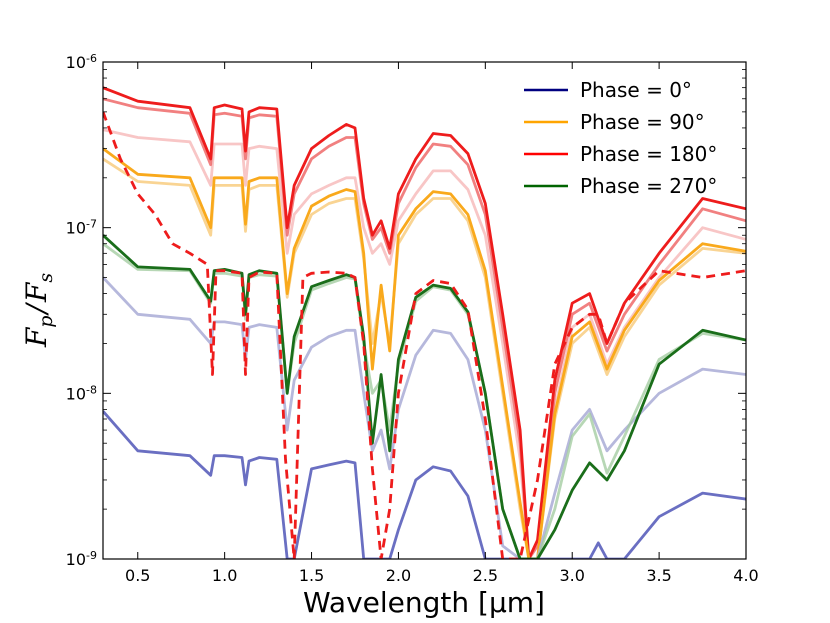  Describe the element at coordinates (81, 62) in the screenshot. I see `y-tick-label: 10⁻⁶` at that location.